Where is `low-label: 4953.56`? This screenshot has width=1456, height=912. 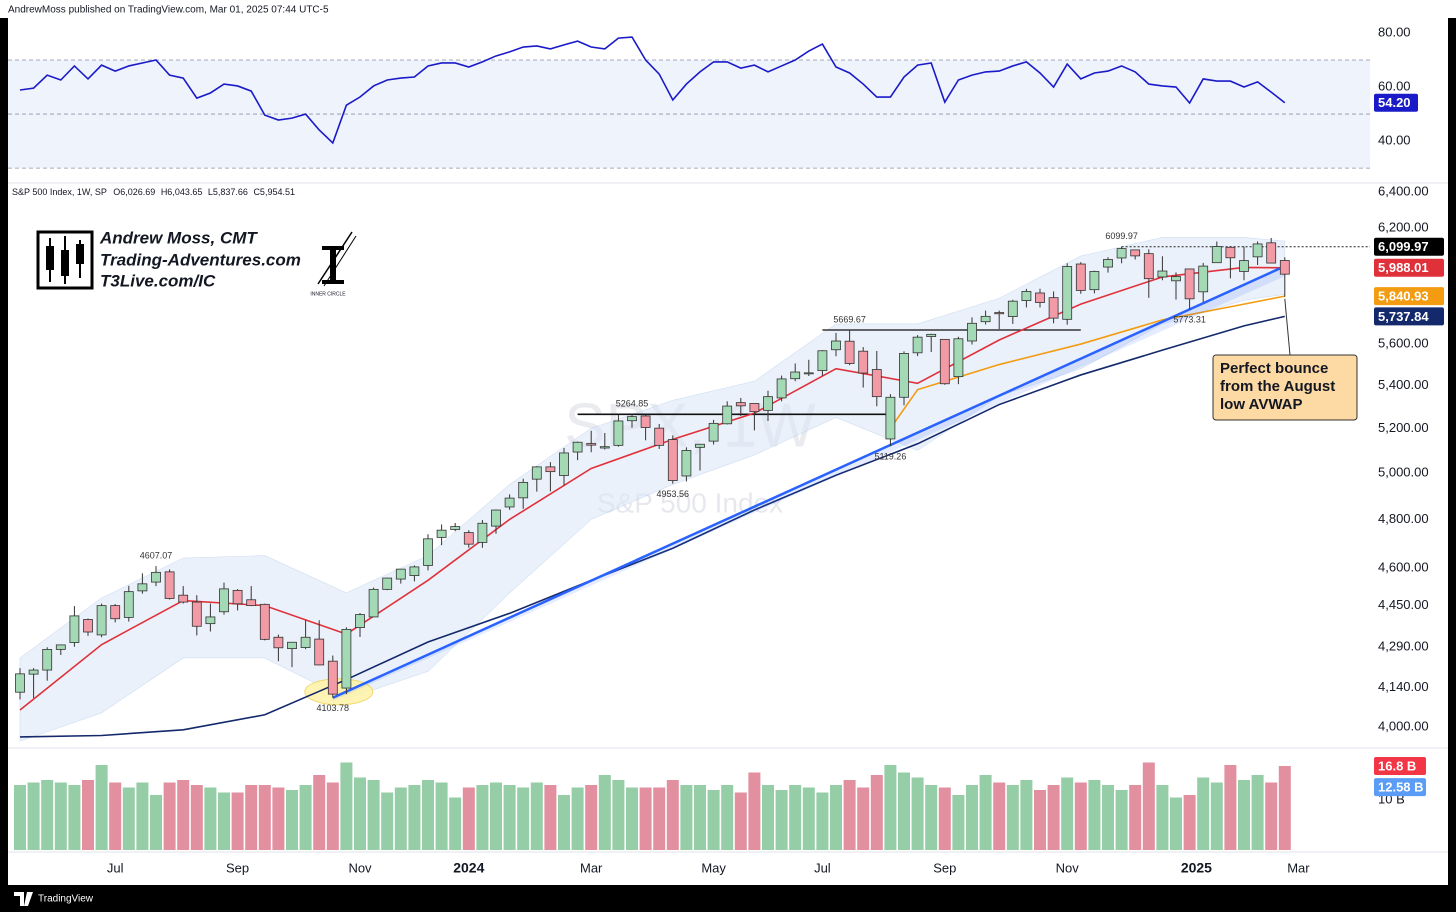
low-label: 4953.56 is located at coordinates (673, 494).